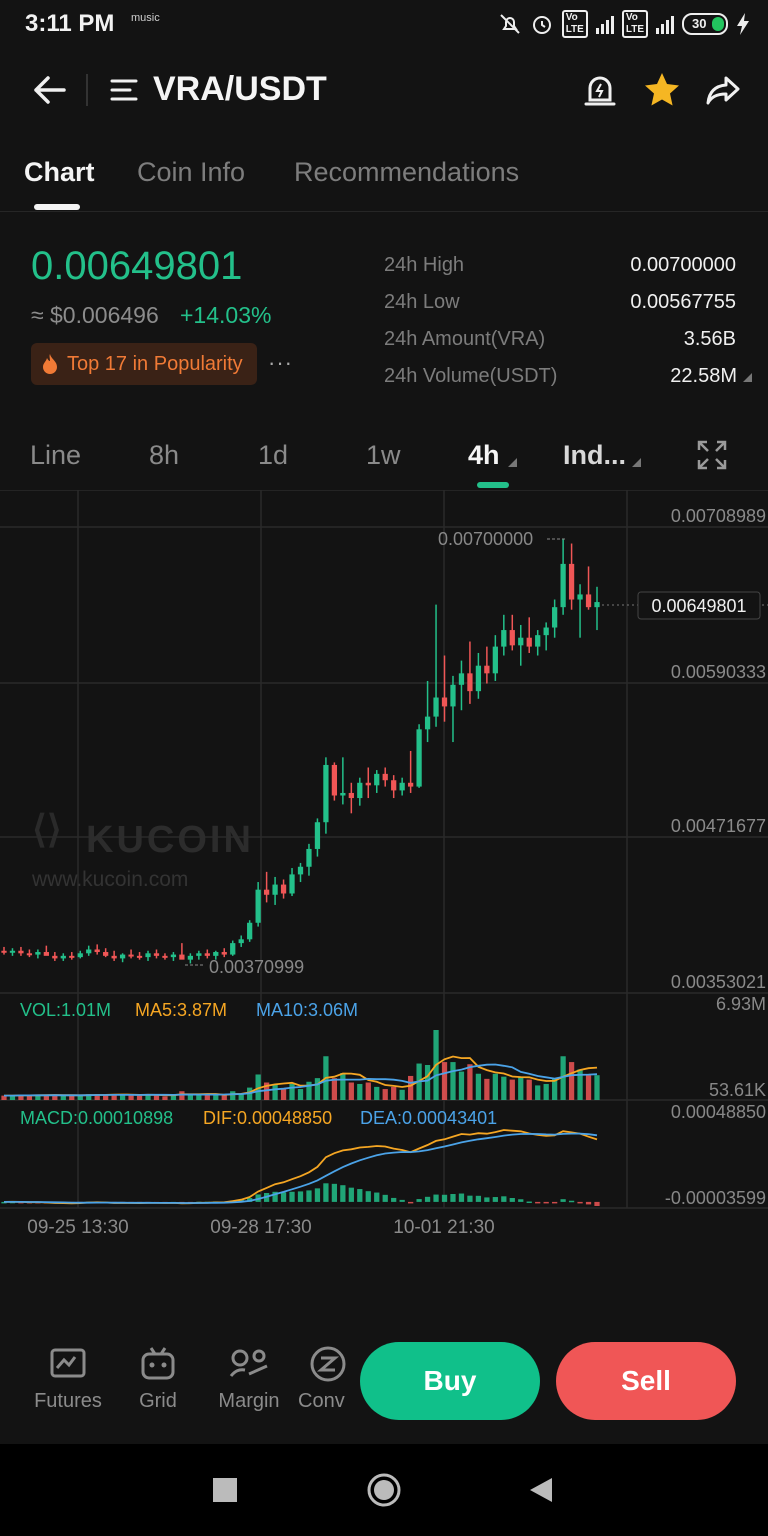 This screenshot has width=768, height=1536. I want to click on stat-high-value: 0.00700000, so click(683, 265).